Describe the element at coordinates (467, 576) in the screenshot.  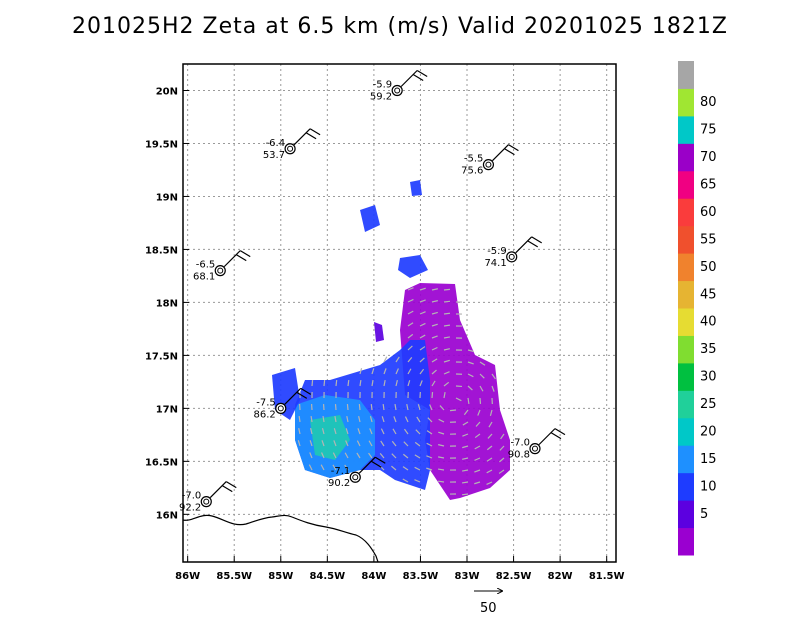
I see `tick-label-lon: 83W` at that location.